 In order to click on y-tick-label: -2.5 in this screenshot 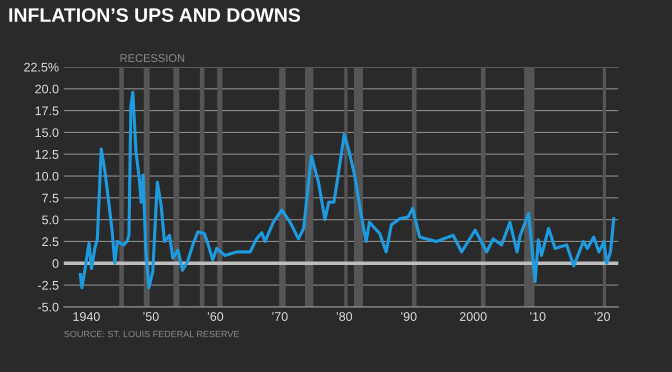, I will do `click(48, 285)`.